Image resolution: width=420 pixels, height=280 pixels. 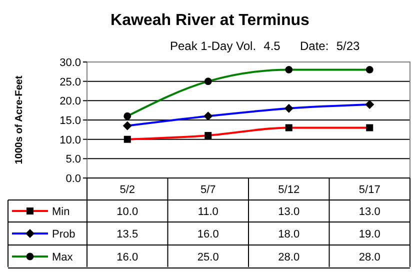 What do you see at coordinates (348, 46) in the screenshot?
I see `text: 5/23` at bounding box center [348, 46].